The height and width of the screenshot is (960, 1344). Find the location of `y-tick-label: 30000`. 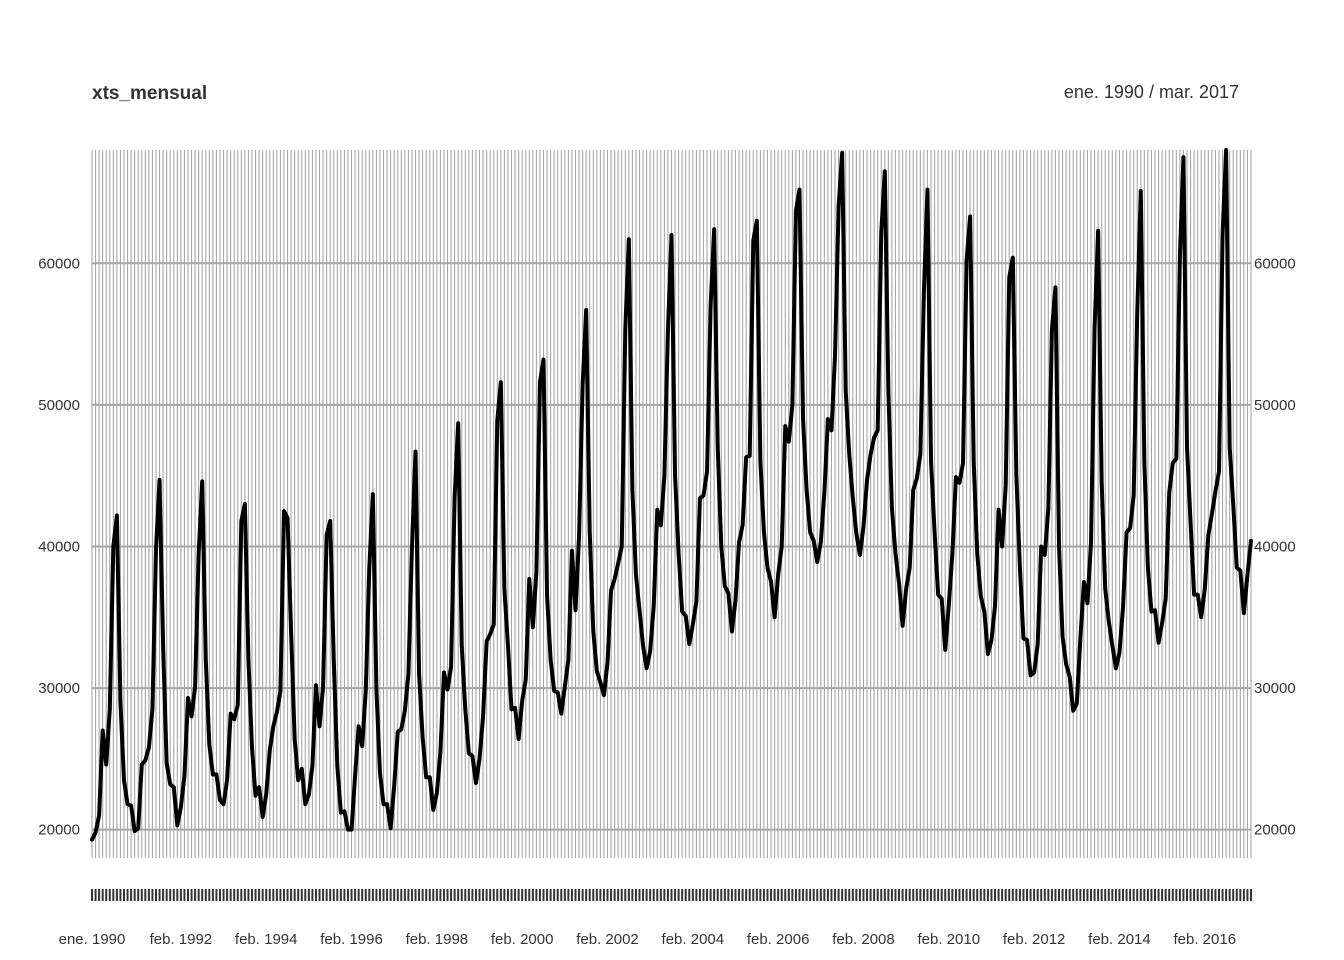

y-tick-label: 30000 is located at coordinates (59, 688).